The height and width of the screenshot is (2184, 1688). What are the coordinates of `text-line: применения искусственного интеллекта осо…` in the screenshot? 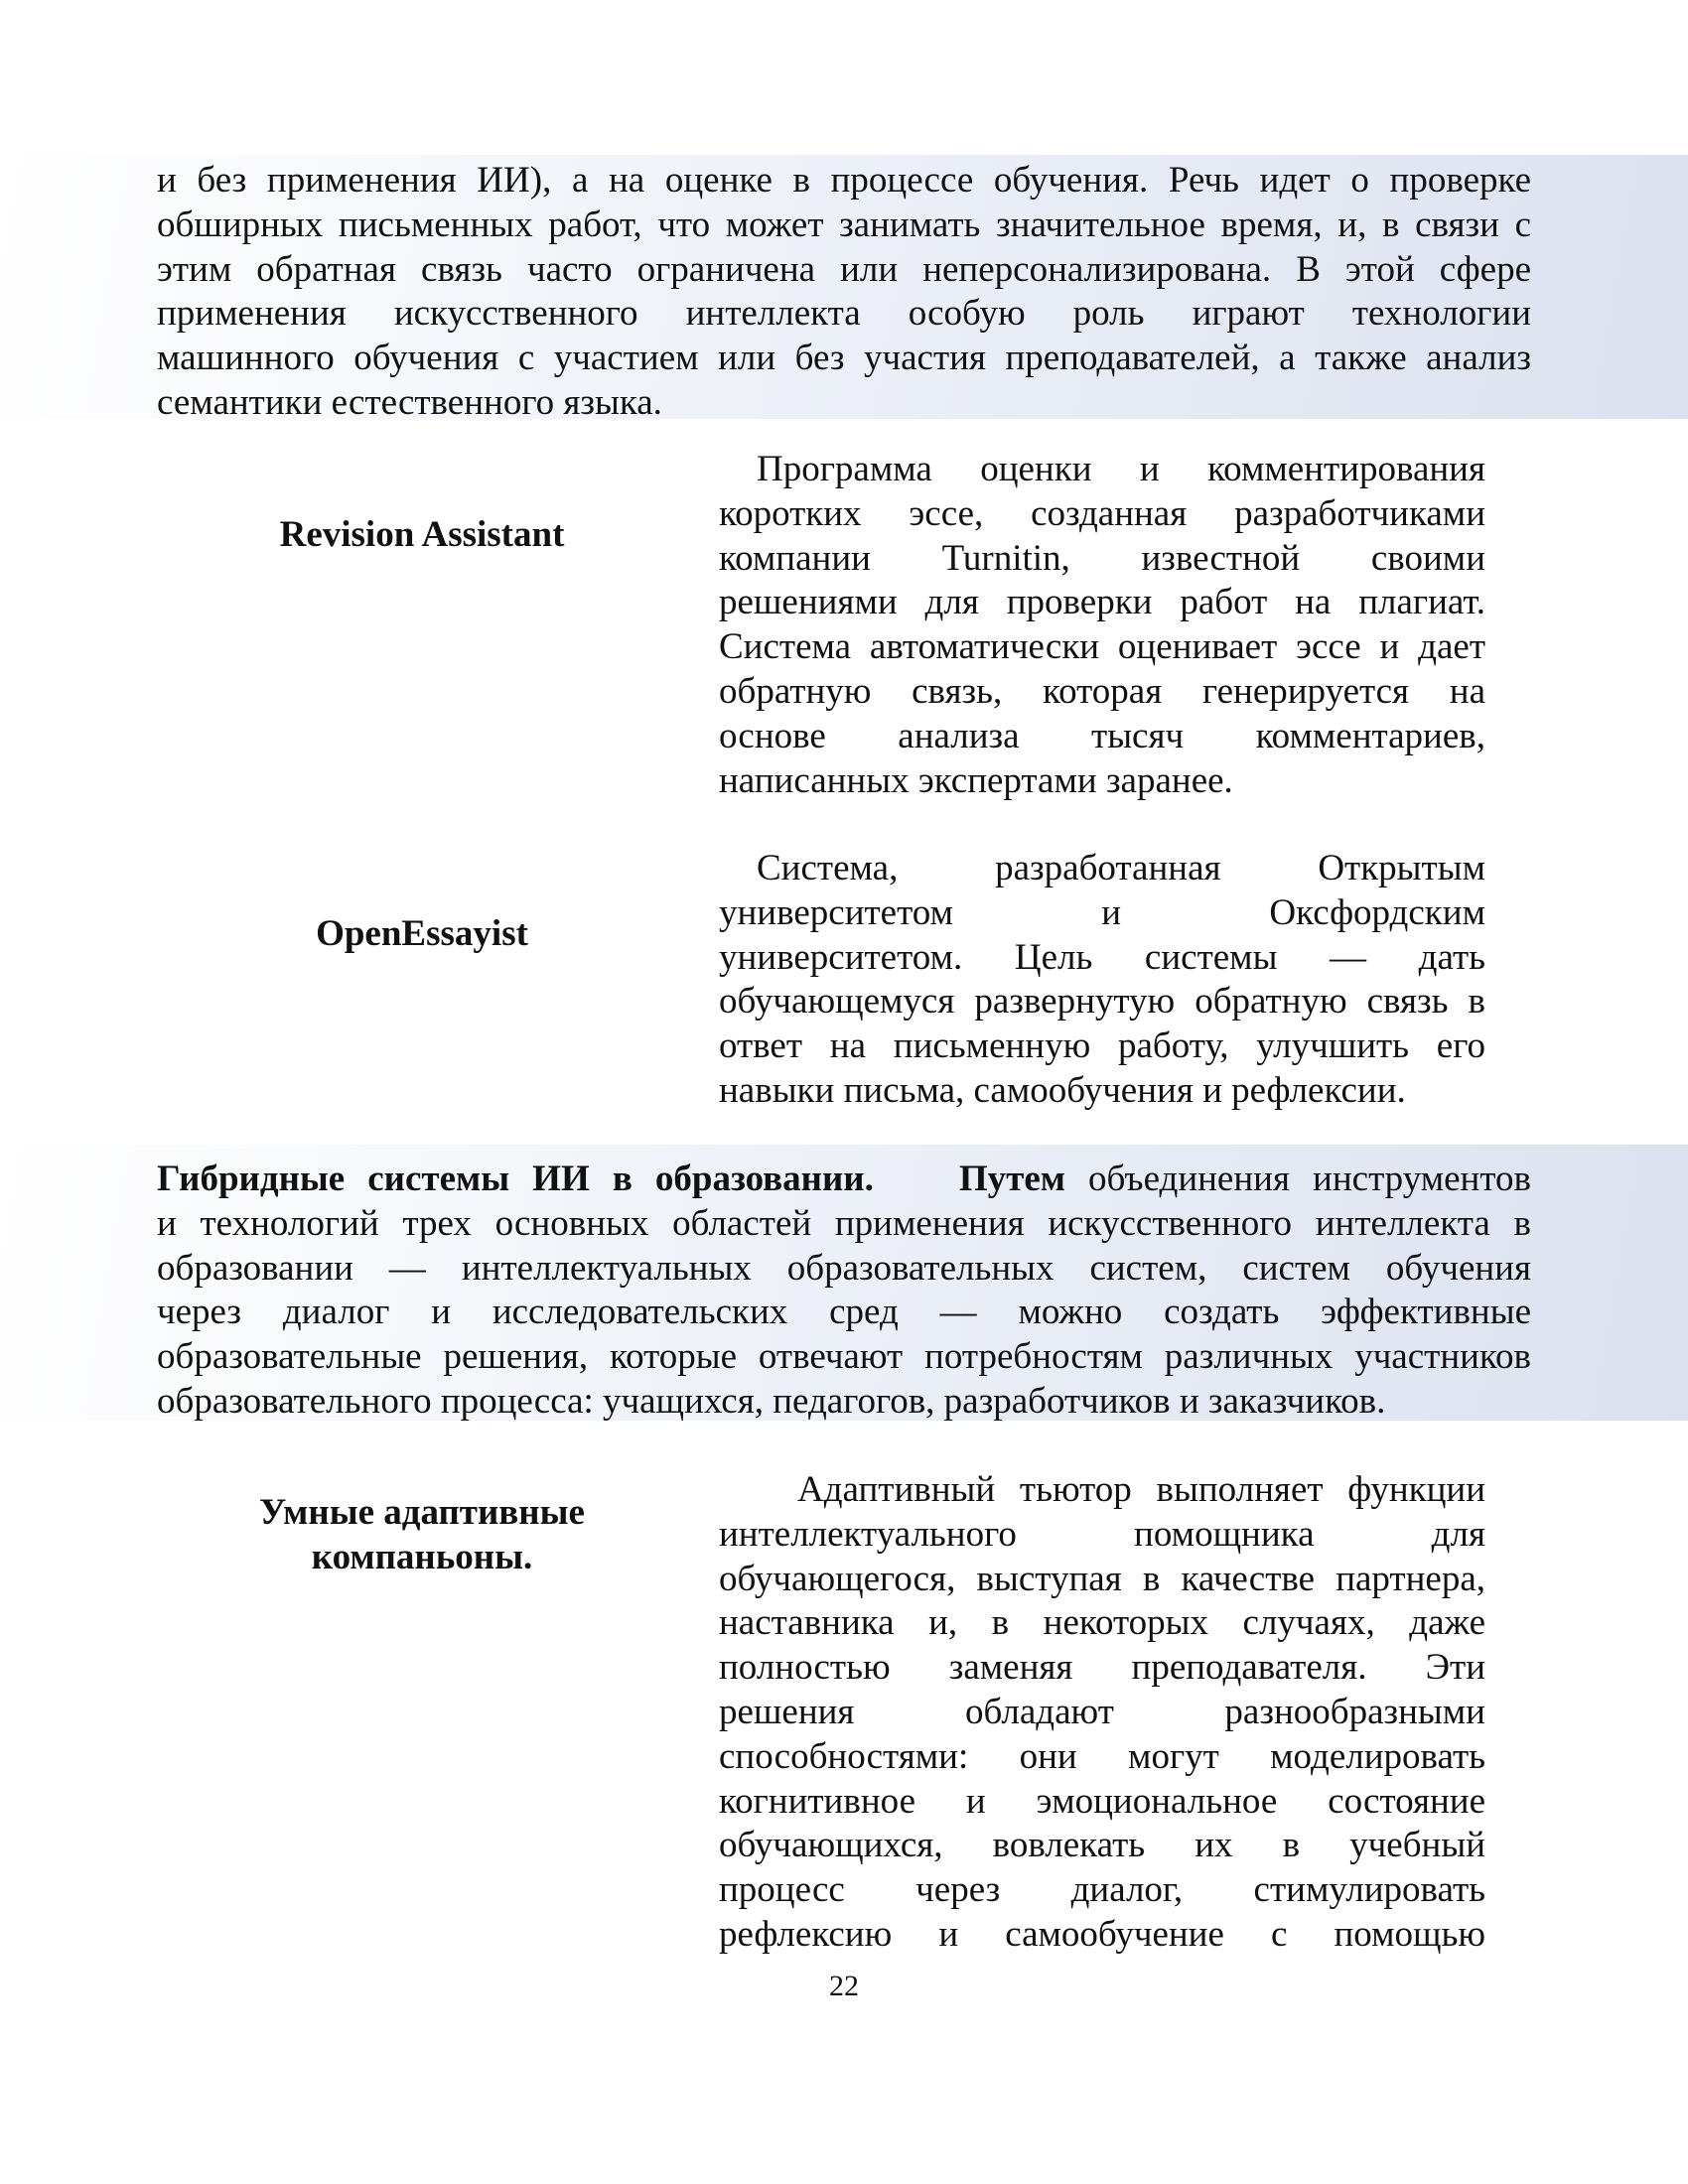 It's located at (844, 314).